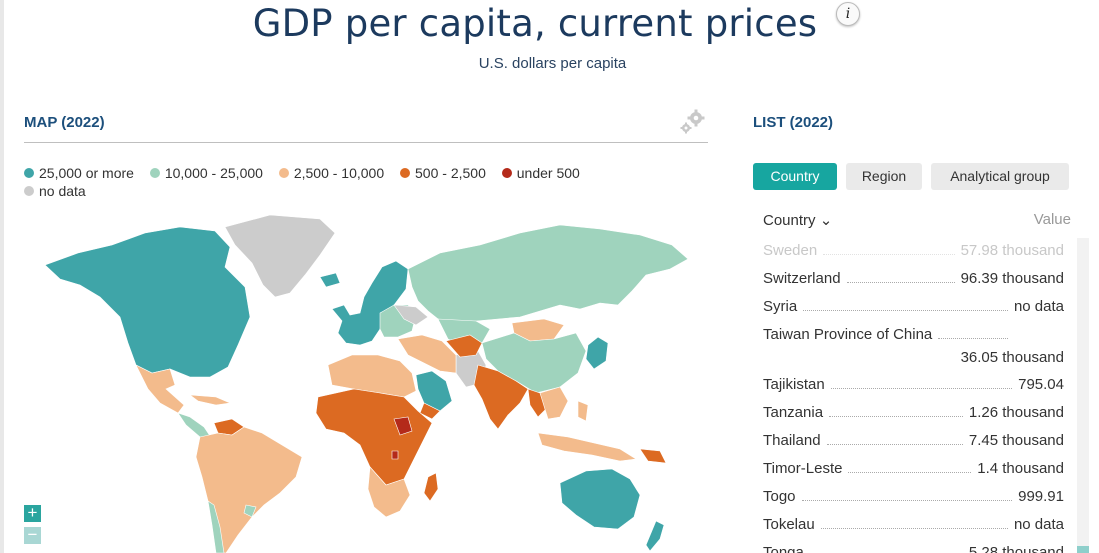 The height and width of the screenshot is (553, 1099). I want to click on region-png, so click(653, 456).